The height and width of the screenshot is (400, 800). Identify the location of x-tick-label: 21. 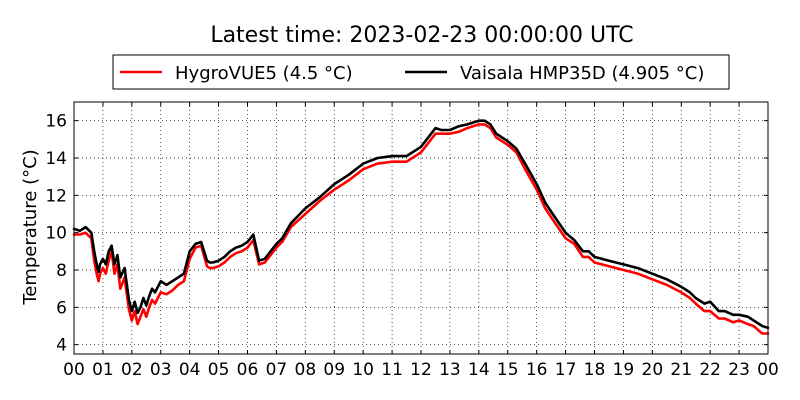
(681, 370).